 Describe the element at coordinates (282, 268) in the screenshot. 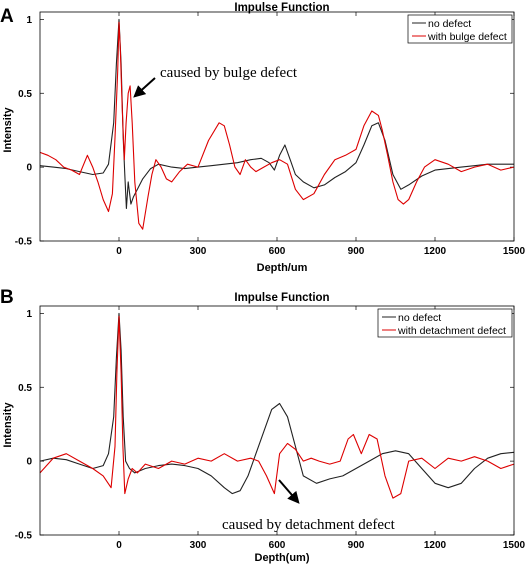

I see `panel-a-xlabel: Depth/um` at that location.